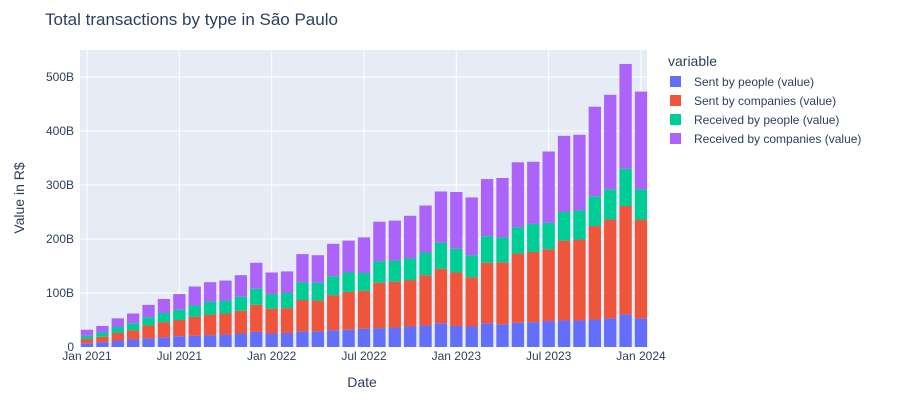  I want to click on y-tick-label: 0, so click(70, 347).